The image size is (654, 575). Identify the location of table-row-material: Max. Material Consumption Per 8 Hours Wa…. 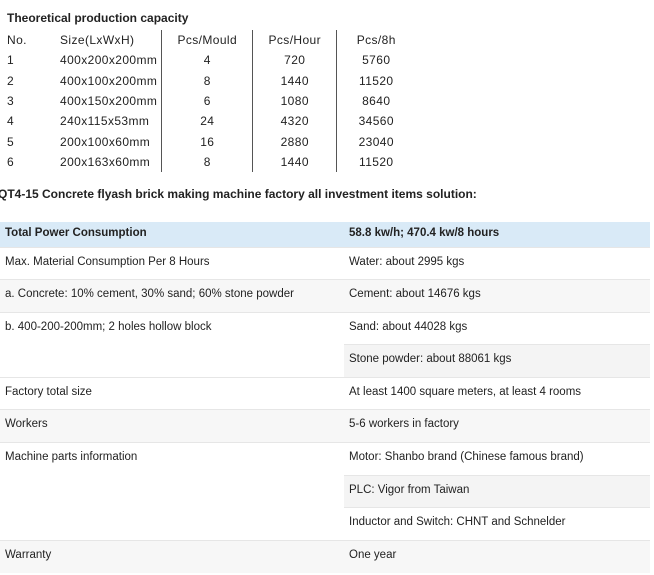
(325, 263).